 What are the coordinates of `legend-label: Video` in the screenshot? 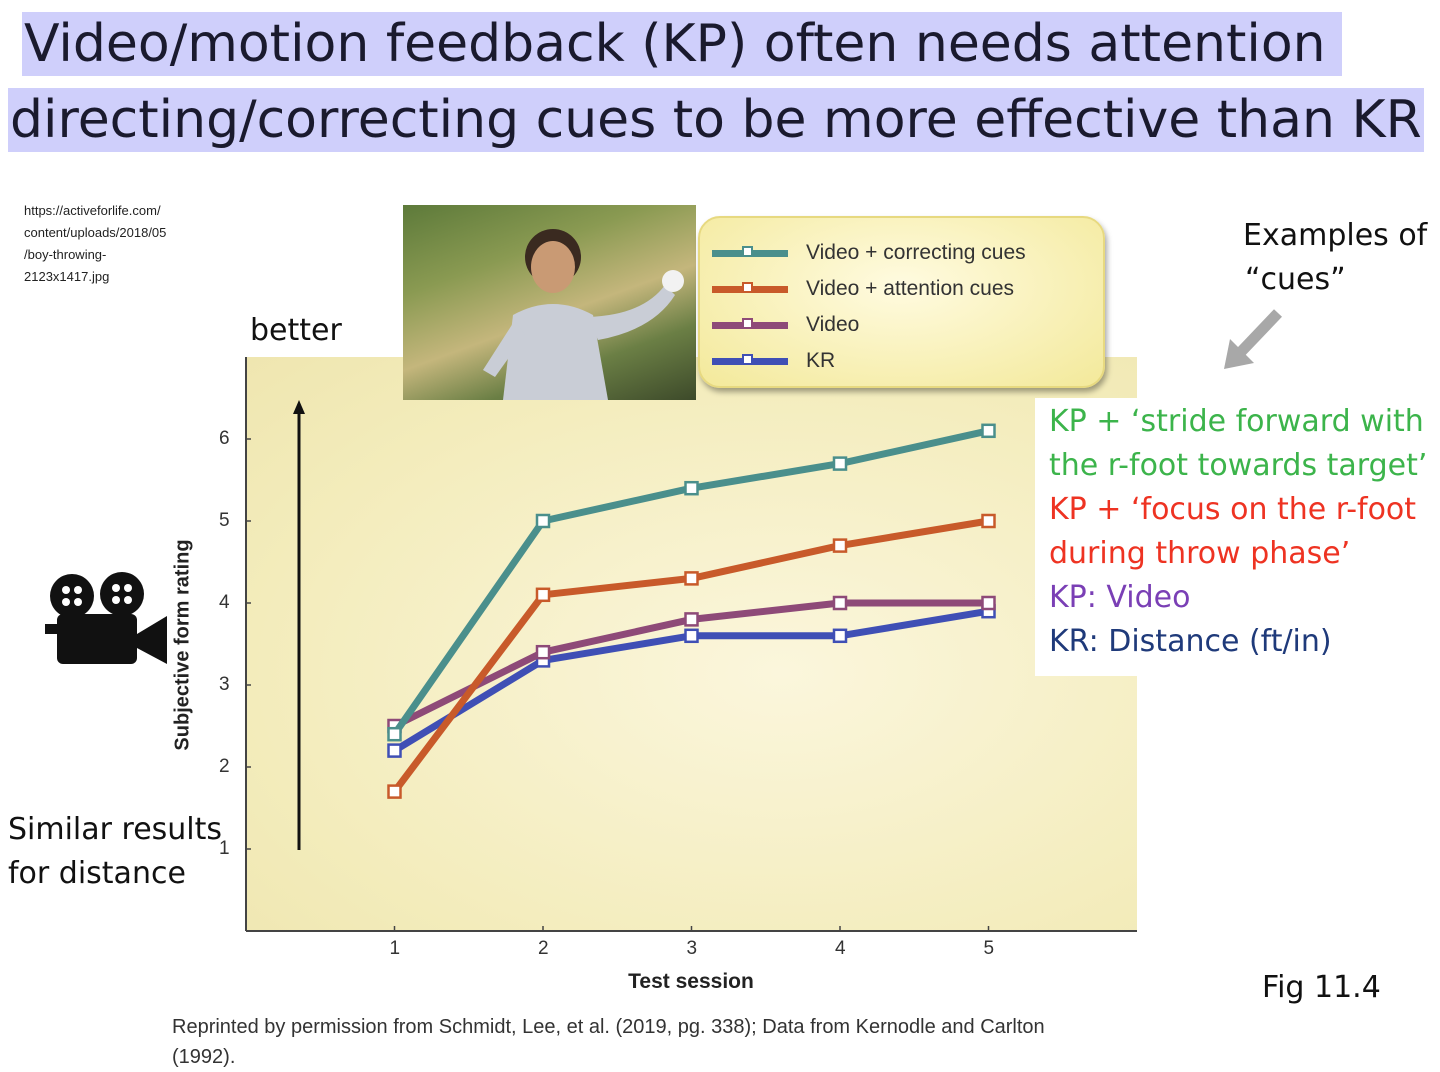 It's located at (833, 324).